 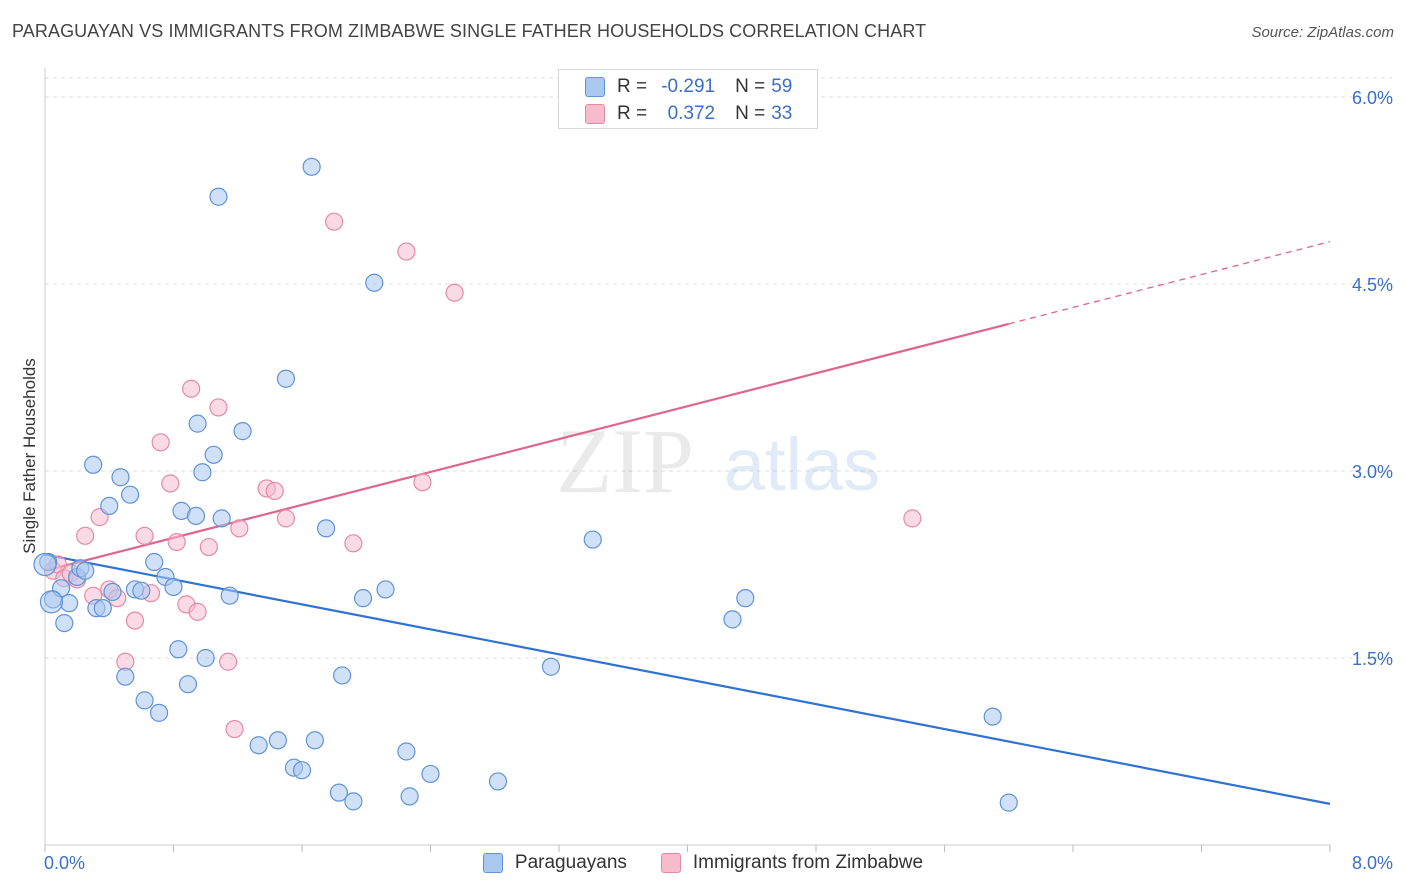 What do you see at coordinates (1372, 863) in the screenshot?
I see `x-tick-label: 8.0%` at bounding box center [1372, 863].